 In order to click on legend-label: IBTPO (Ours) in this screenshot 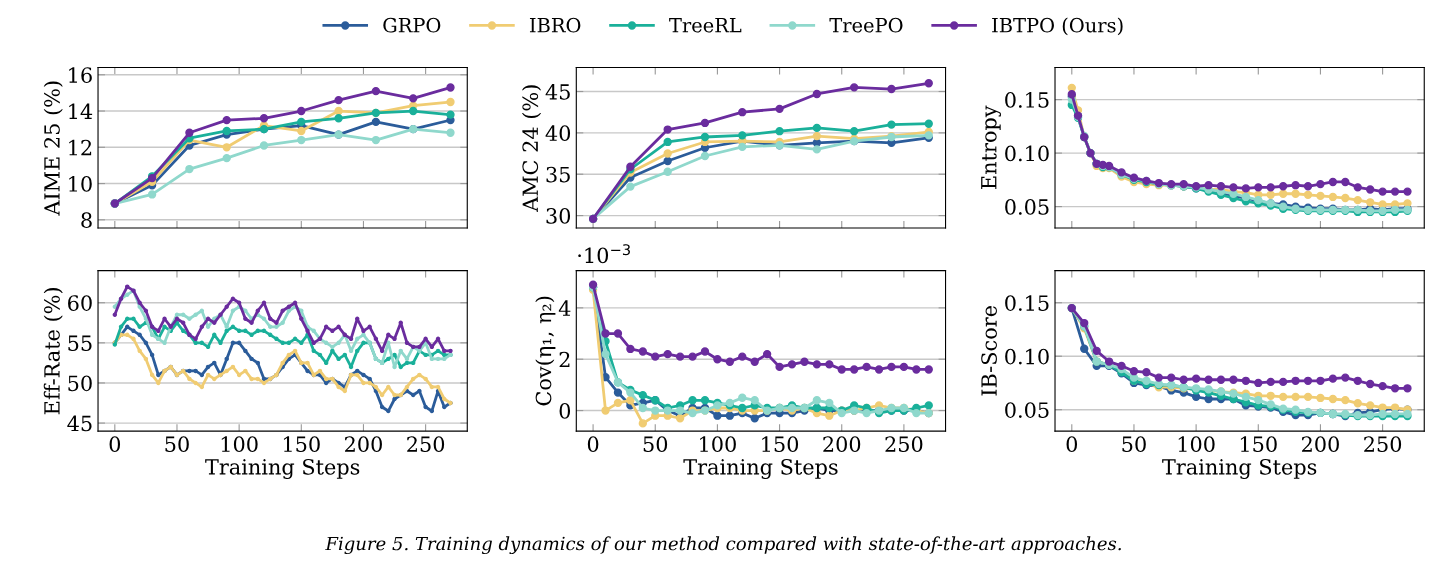, I will do `click(1057, 26)`.